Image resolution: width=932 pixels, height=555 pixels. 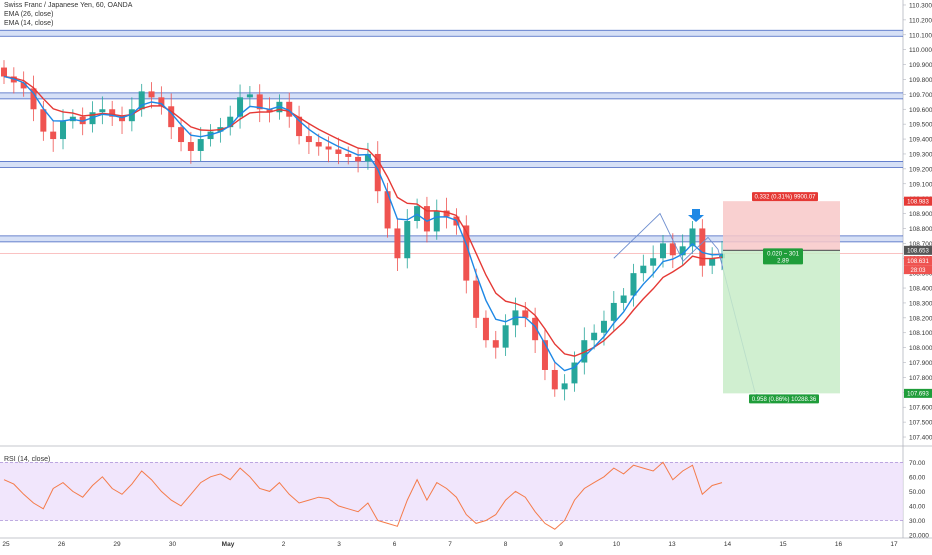 What do you see at coordinates (920, 318) in the screenshot?
I see `price-tick-label: 108.200` at bounding box center [920, 318].